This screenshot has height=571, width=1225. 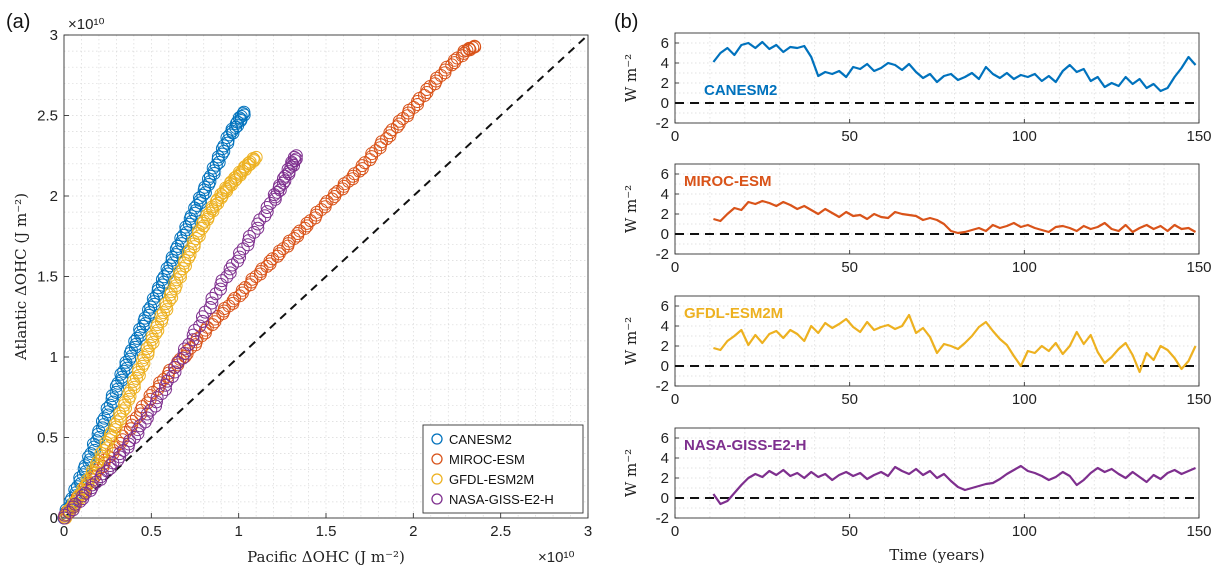 I want to click on series-label: GFDL-ESM2M, so click(x=733, y=313).